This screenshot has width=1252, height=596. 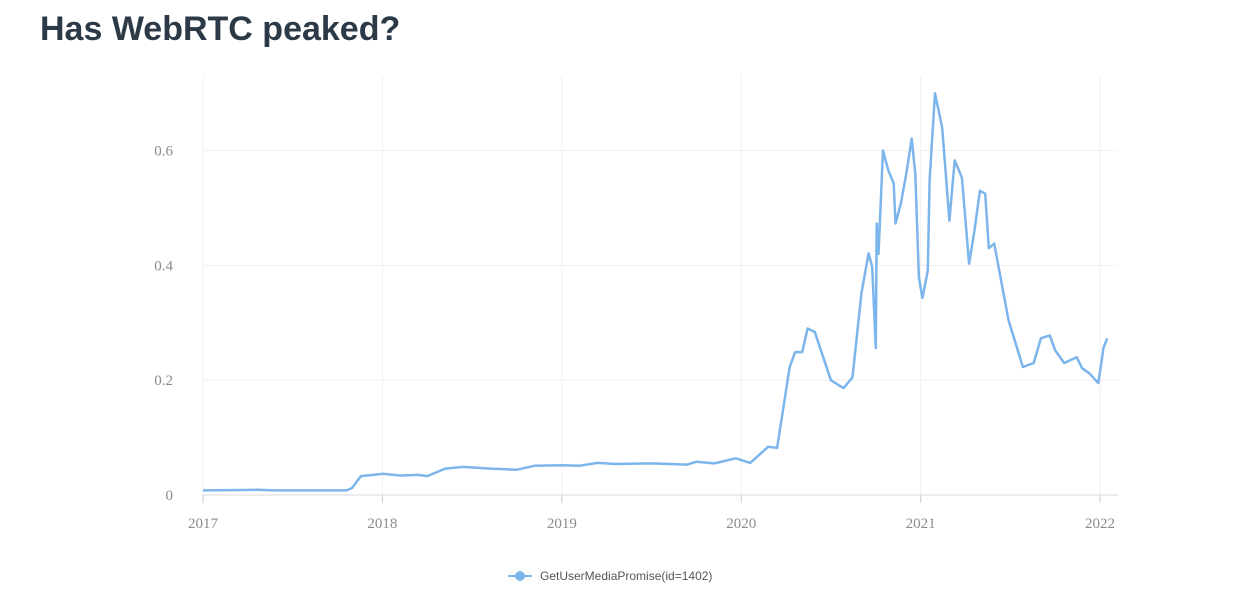 I want to click on y-tick-label: 0.2, so click(x=163, y=381).